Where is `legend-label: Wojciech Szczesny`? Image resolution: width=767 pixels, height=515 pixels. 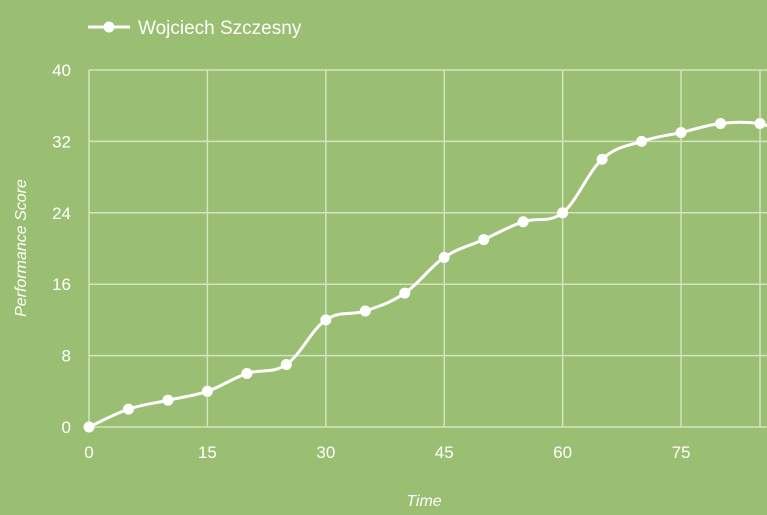 legend-label: Wojciech Szczesny is located at coordinates (220, 28).